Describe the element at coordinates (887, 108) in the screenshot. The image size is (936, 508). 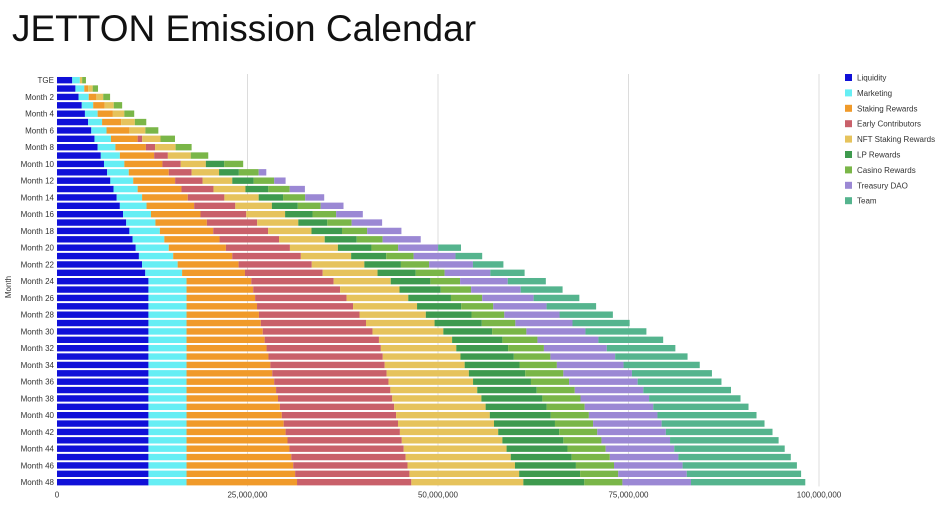
I see `legend-label: Staking Rewards` at that location.